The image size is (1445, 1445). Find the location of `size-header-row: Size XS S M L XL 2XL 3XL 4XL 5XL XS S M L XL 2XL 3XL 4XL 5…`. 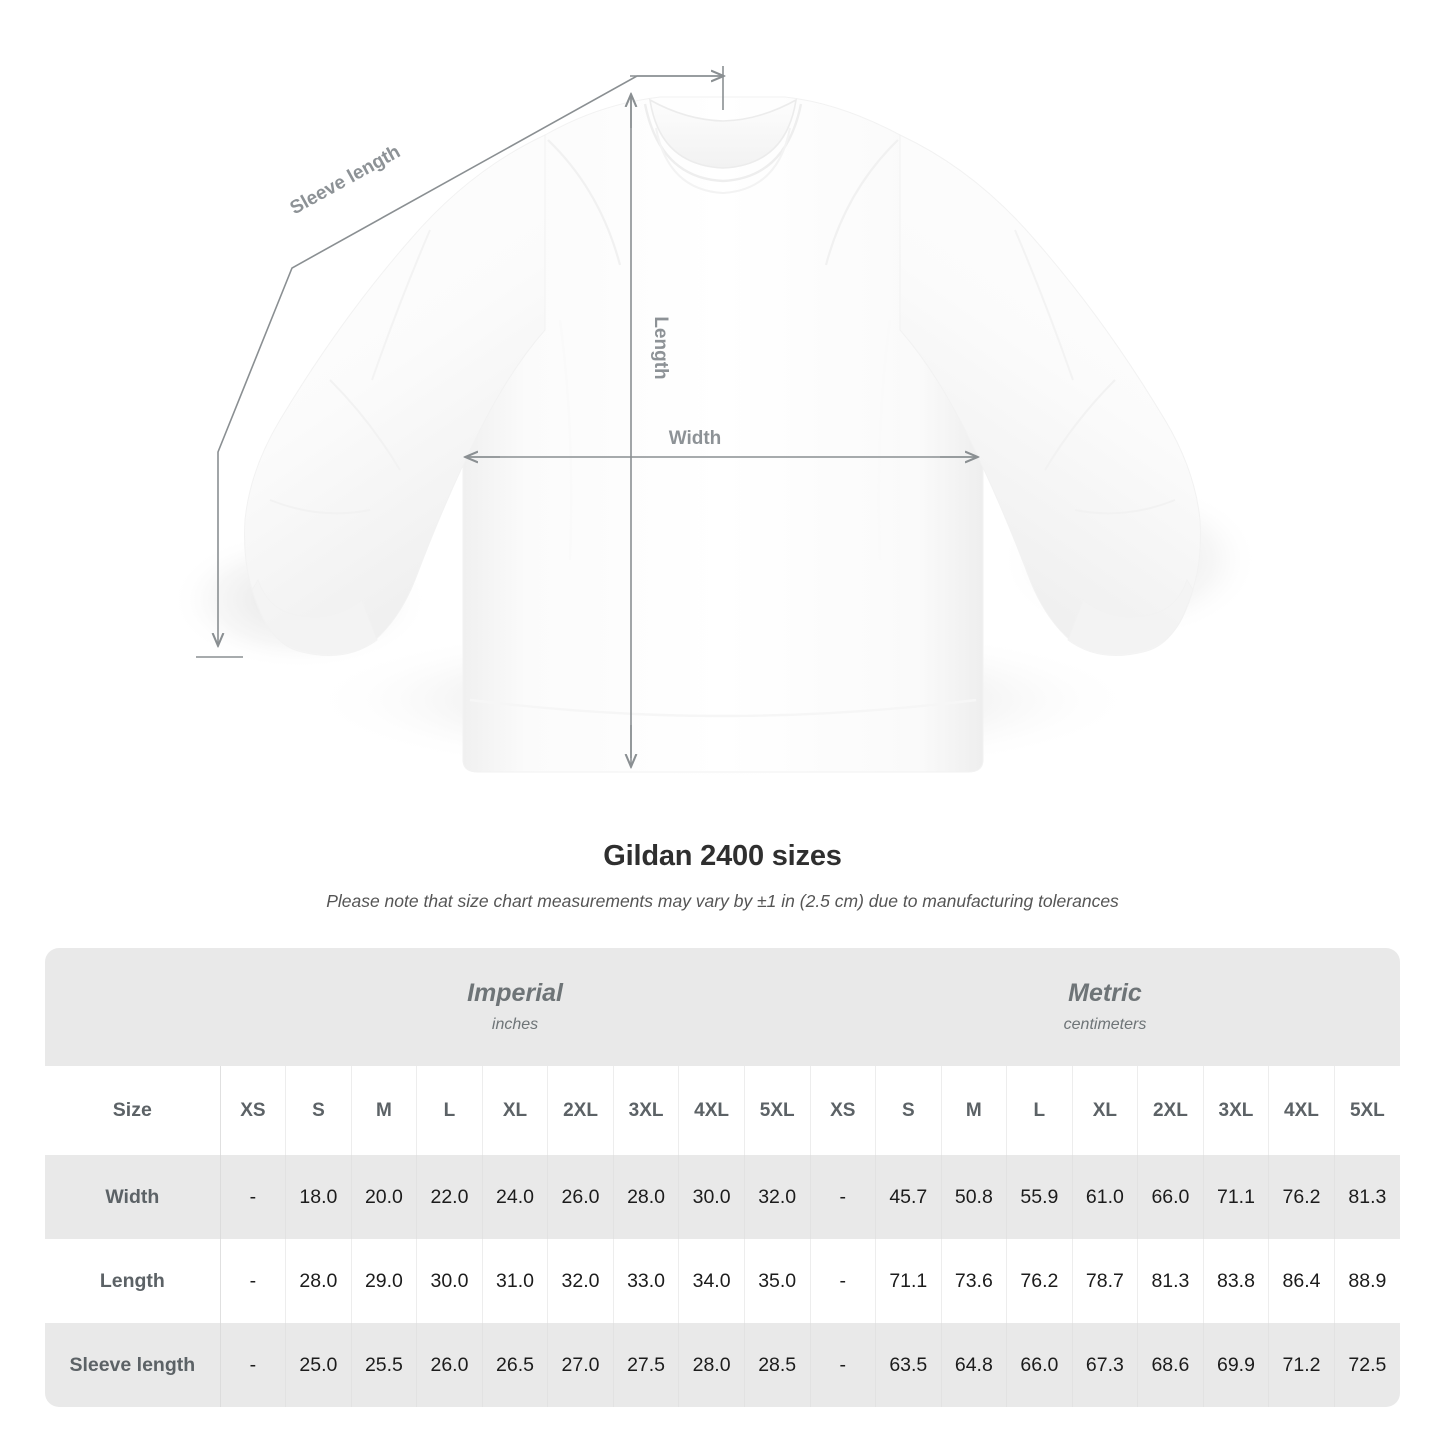

size-header-row: Size XS S M L XL 2XL 3XL 4XL 5XL XS S M L XL 2XL 3XL 4XL 5… is located at coordinates (722, 1110).